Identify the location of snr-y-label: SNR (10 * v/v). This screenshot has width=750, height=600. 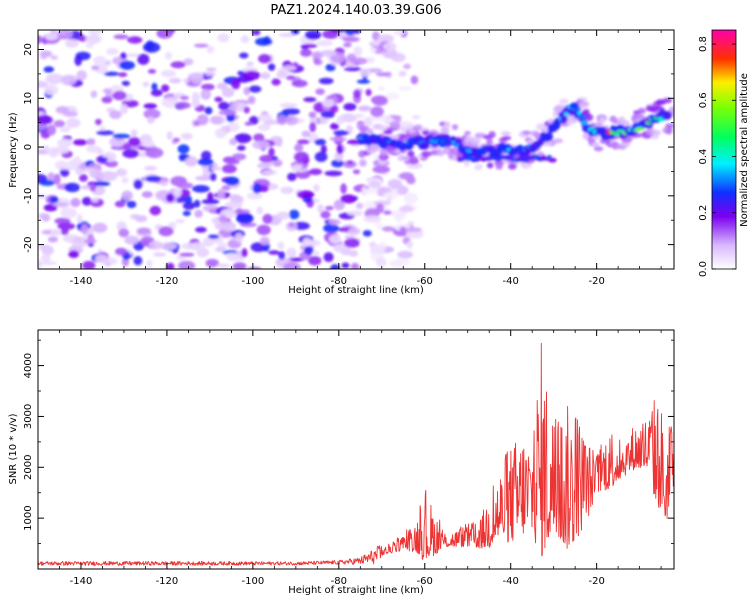
(13, 448).